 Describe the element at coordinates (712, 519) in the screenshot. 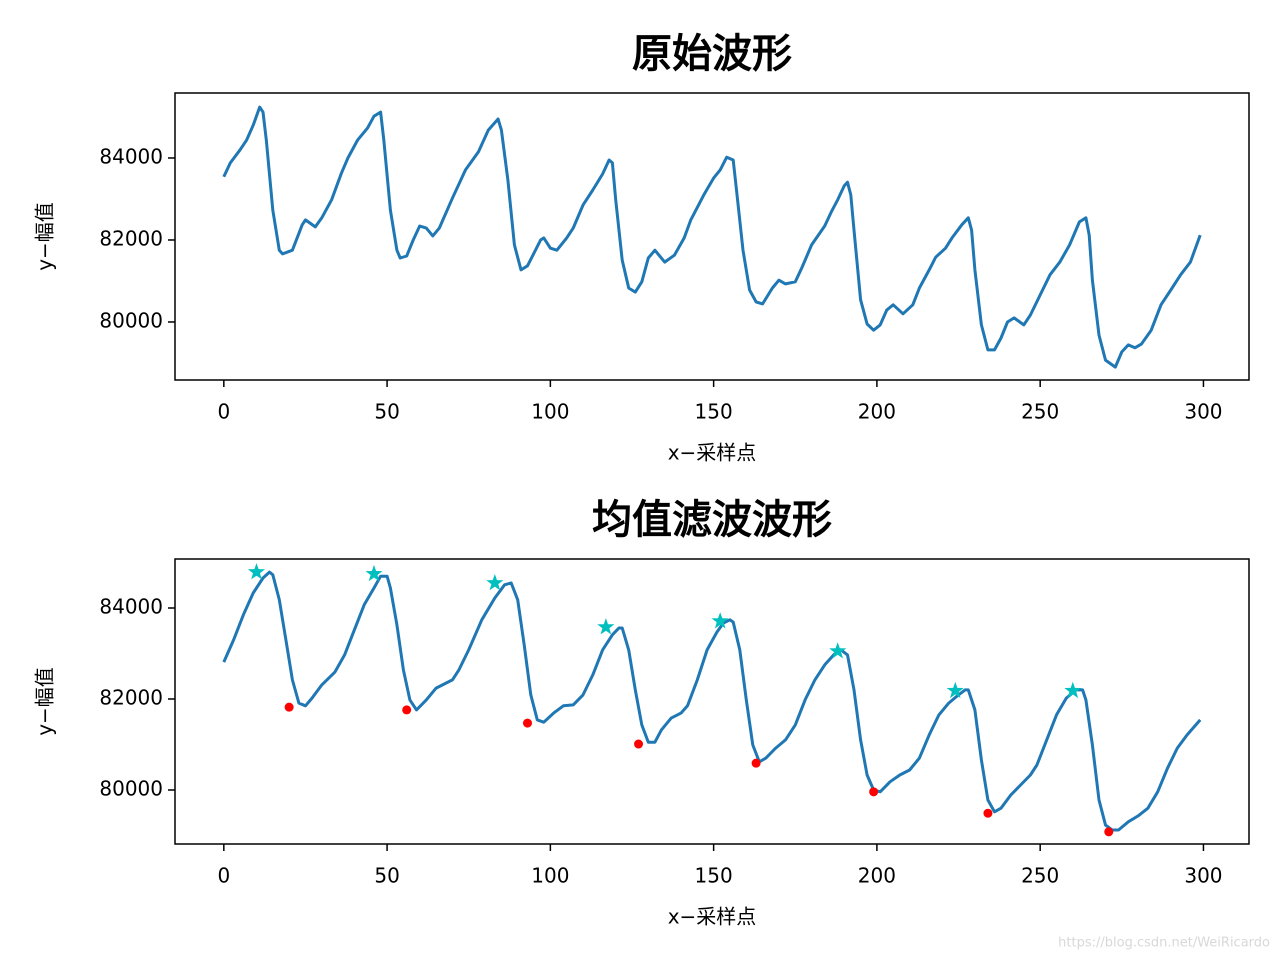

I see `chart-title: 均值滤波波形` at that location.